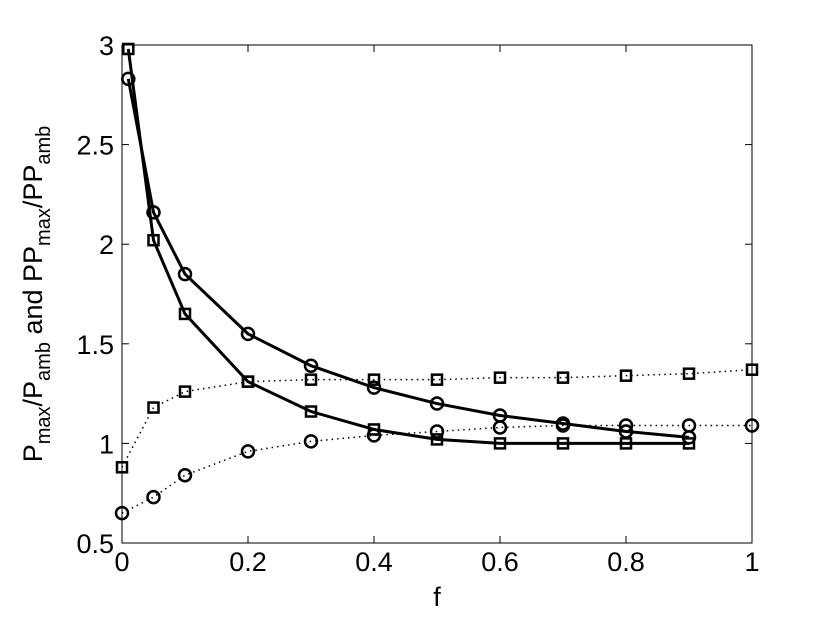 This screenshot has height=623, width=830. Describe the element at coordinates (33, 453) in the screenshot. I see `y-label-part: P` at that location.